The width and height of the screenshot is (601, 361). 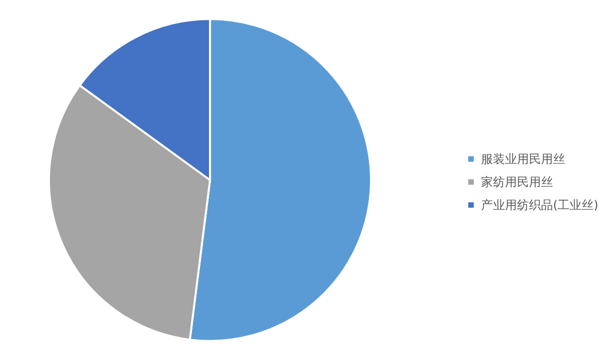 I want to click on legend-label: 服装业用民用丝, so click(x=523, y=159).